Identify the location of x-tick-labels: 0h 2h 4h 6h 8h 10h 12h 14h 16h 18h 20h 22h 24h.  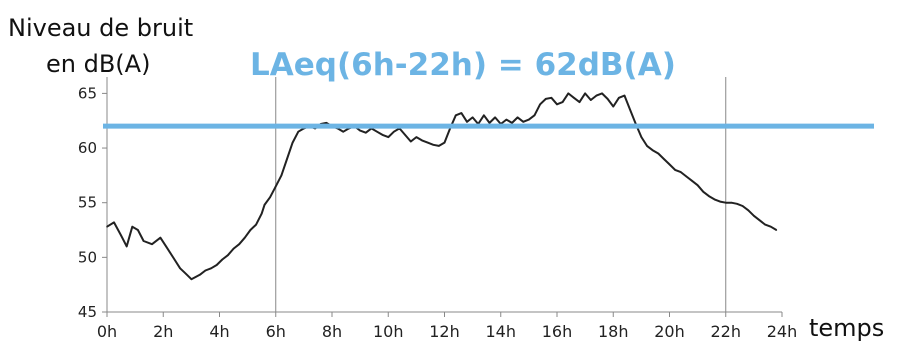
(447, 331).